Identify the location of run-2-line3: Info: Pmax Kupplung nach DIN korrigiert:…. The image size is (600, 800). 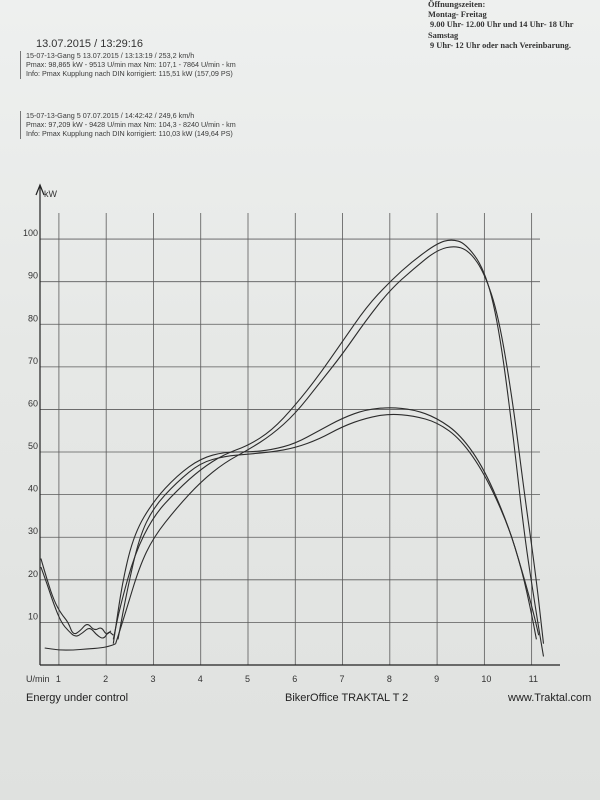
(129, 134).